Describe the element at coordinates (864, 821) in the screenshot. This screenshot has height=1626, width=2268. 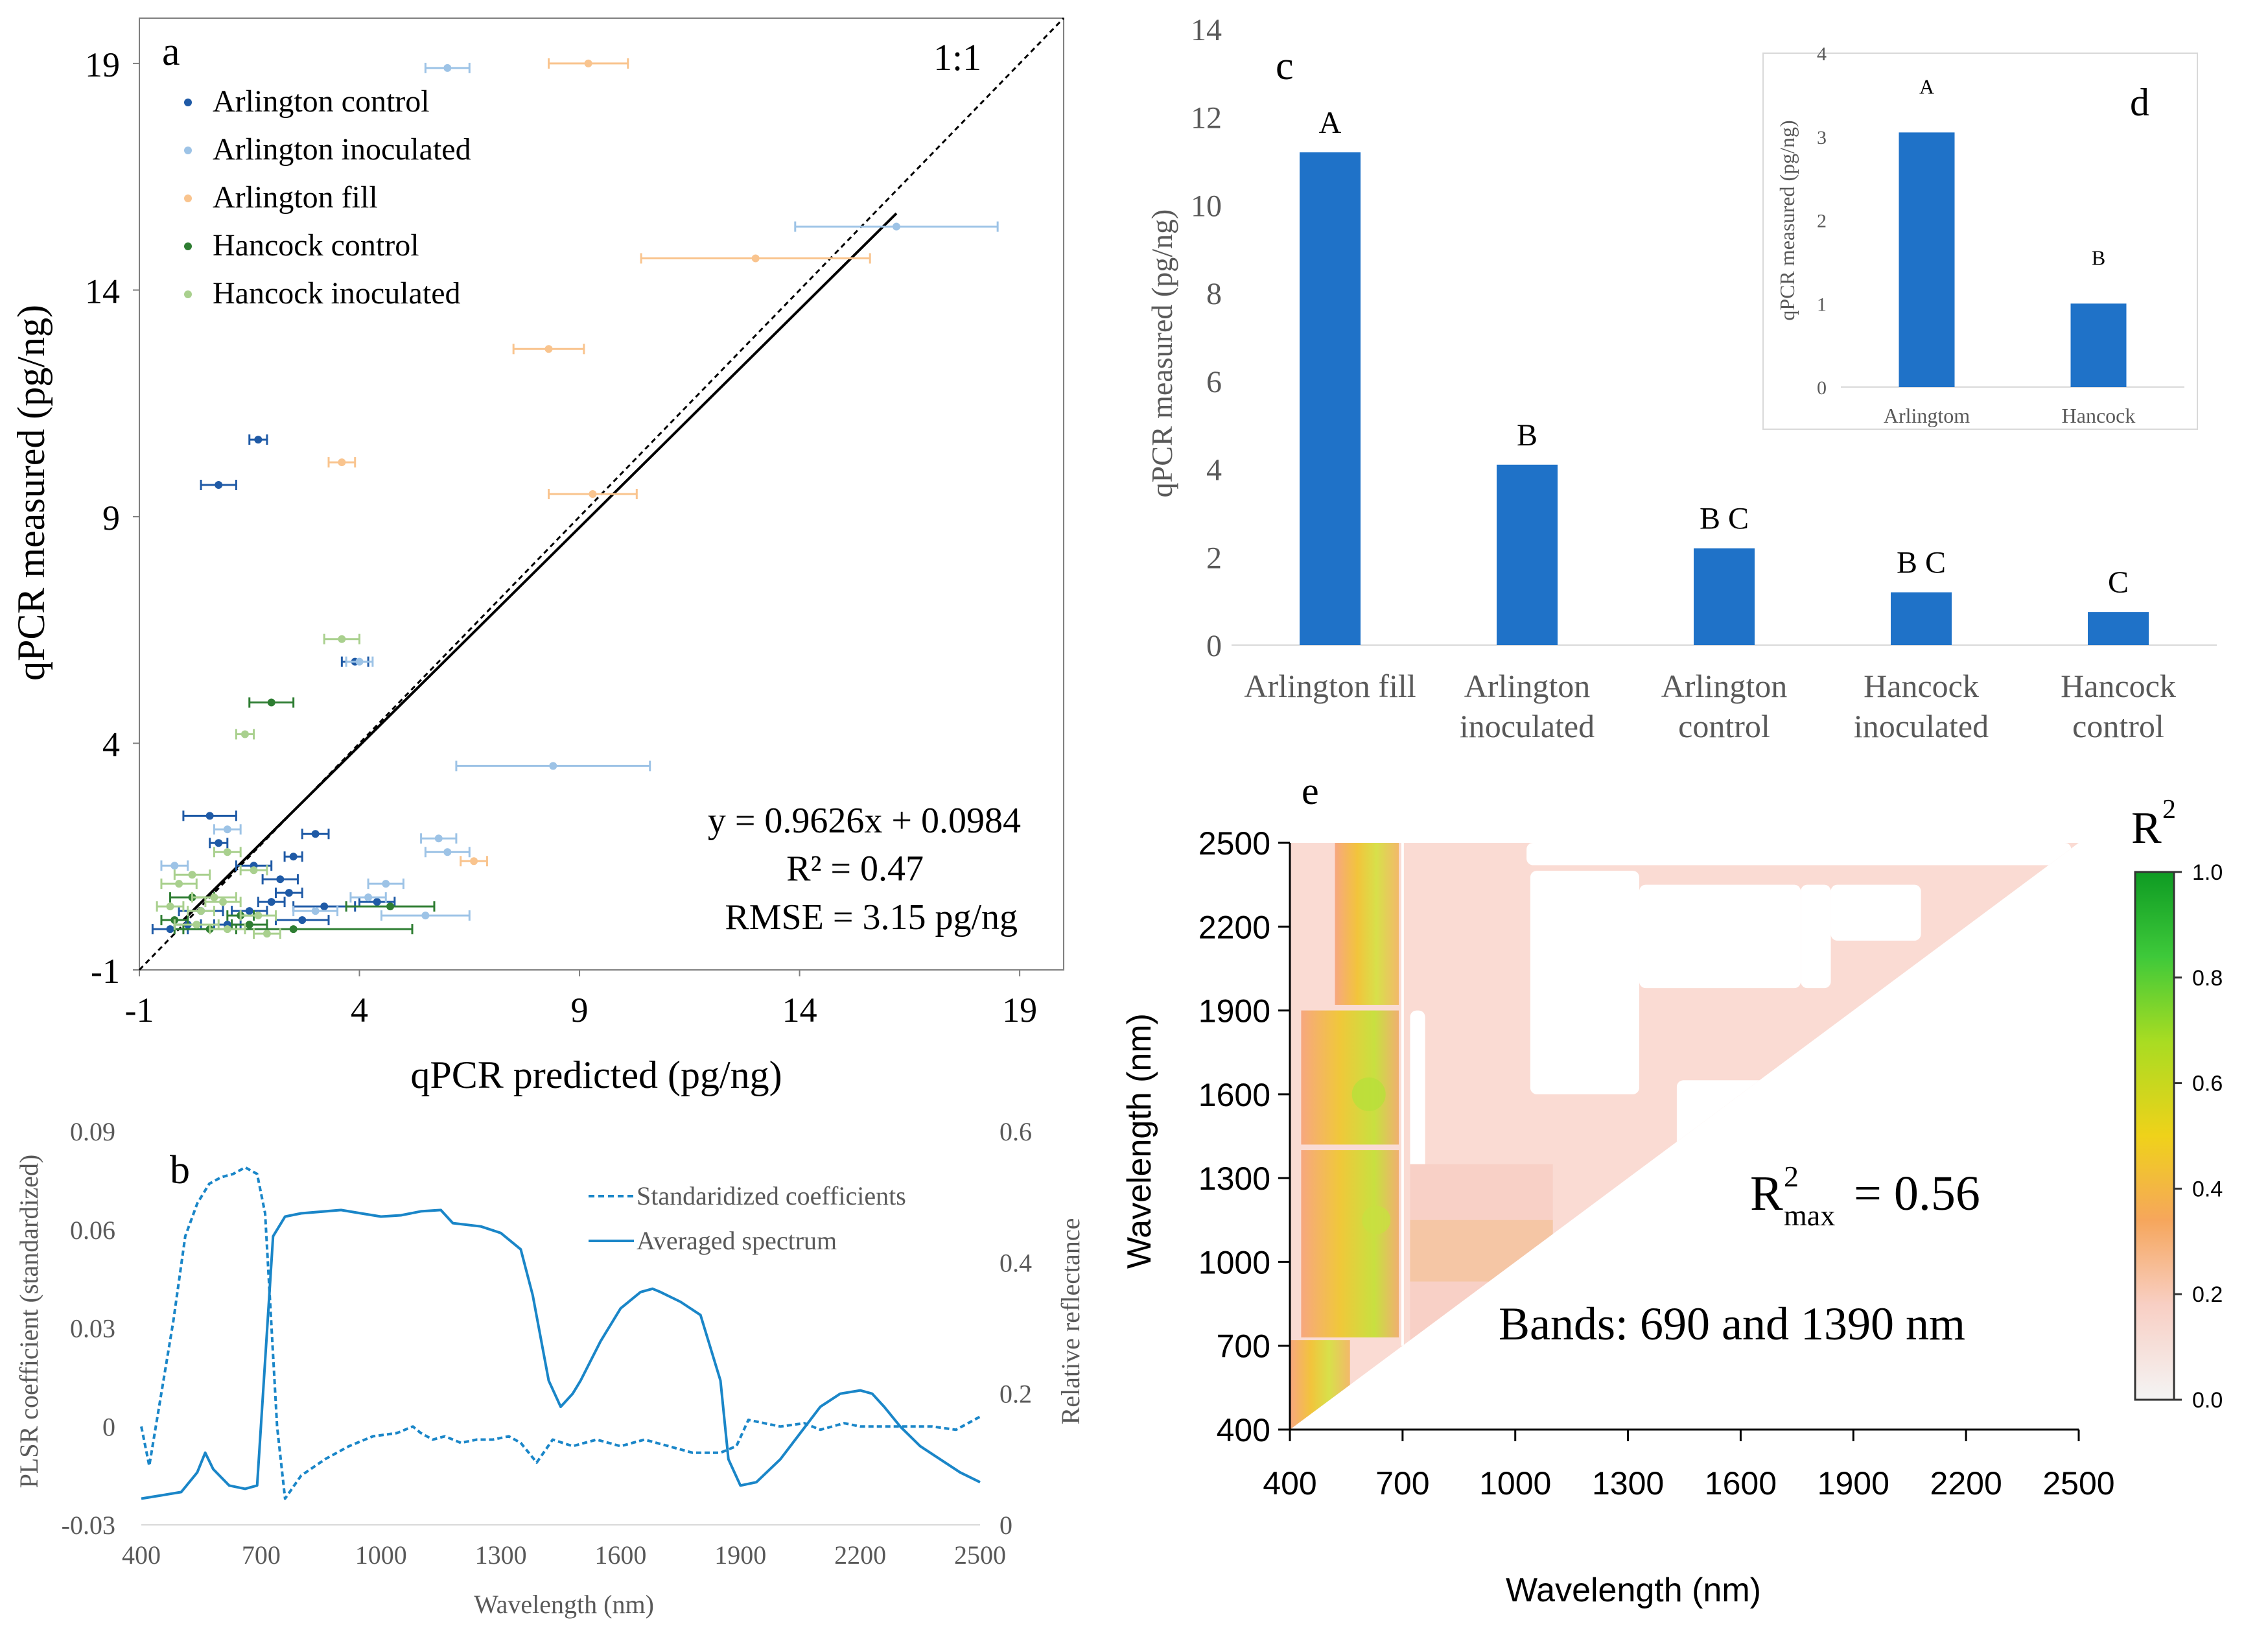
I see `regression-equation: y = 0.9626x + 0.0984` at that location.